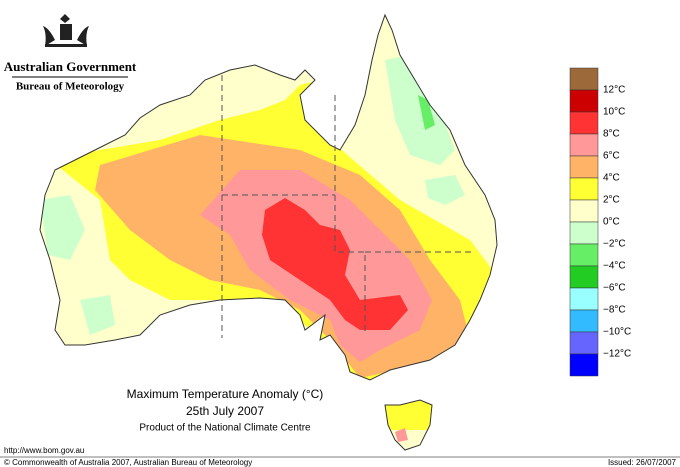 The width and height of the screenshot is (680, 467). I want to click on legend-label: −10°C, so click(617, 332).